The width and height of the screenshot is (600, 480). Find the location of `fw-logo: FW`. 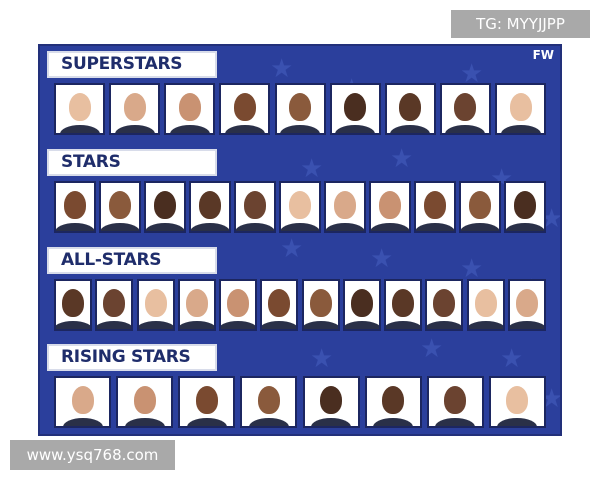

fw-logo: FW is located at coordinates (543, 55).